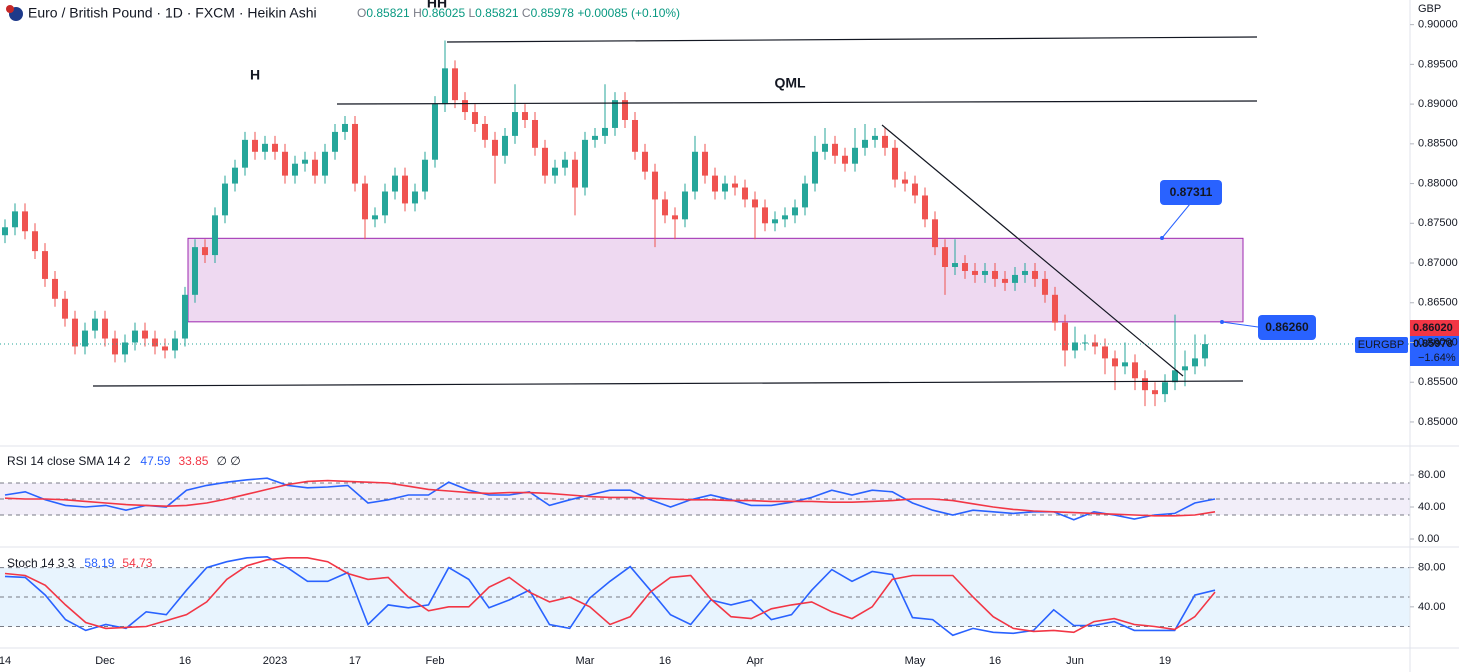 Image resolution: width=1459 pixels, height=672 pixels. What do you see at coordinates (193, 461) in the screenshot?
I see `indicator-value: 33.85` at bounding box center [193, 461].